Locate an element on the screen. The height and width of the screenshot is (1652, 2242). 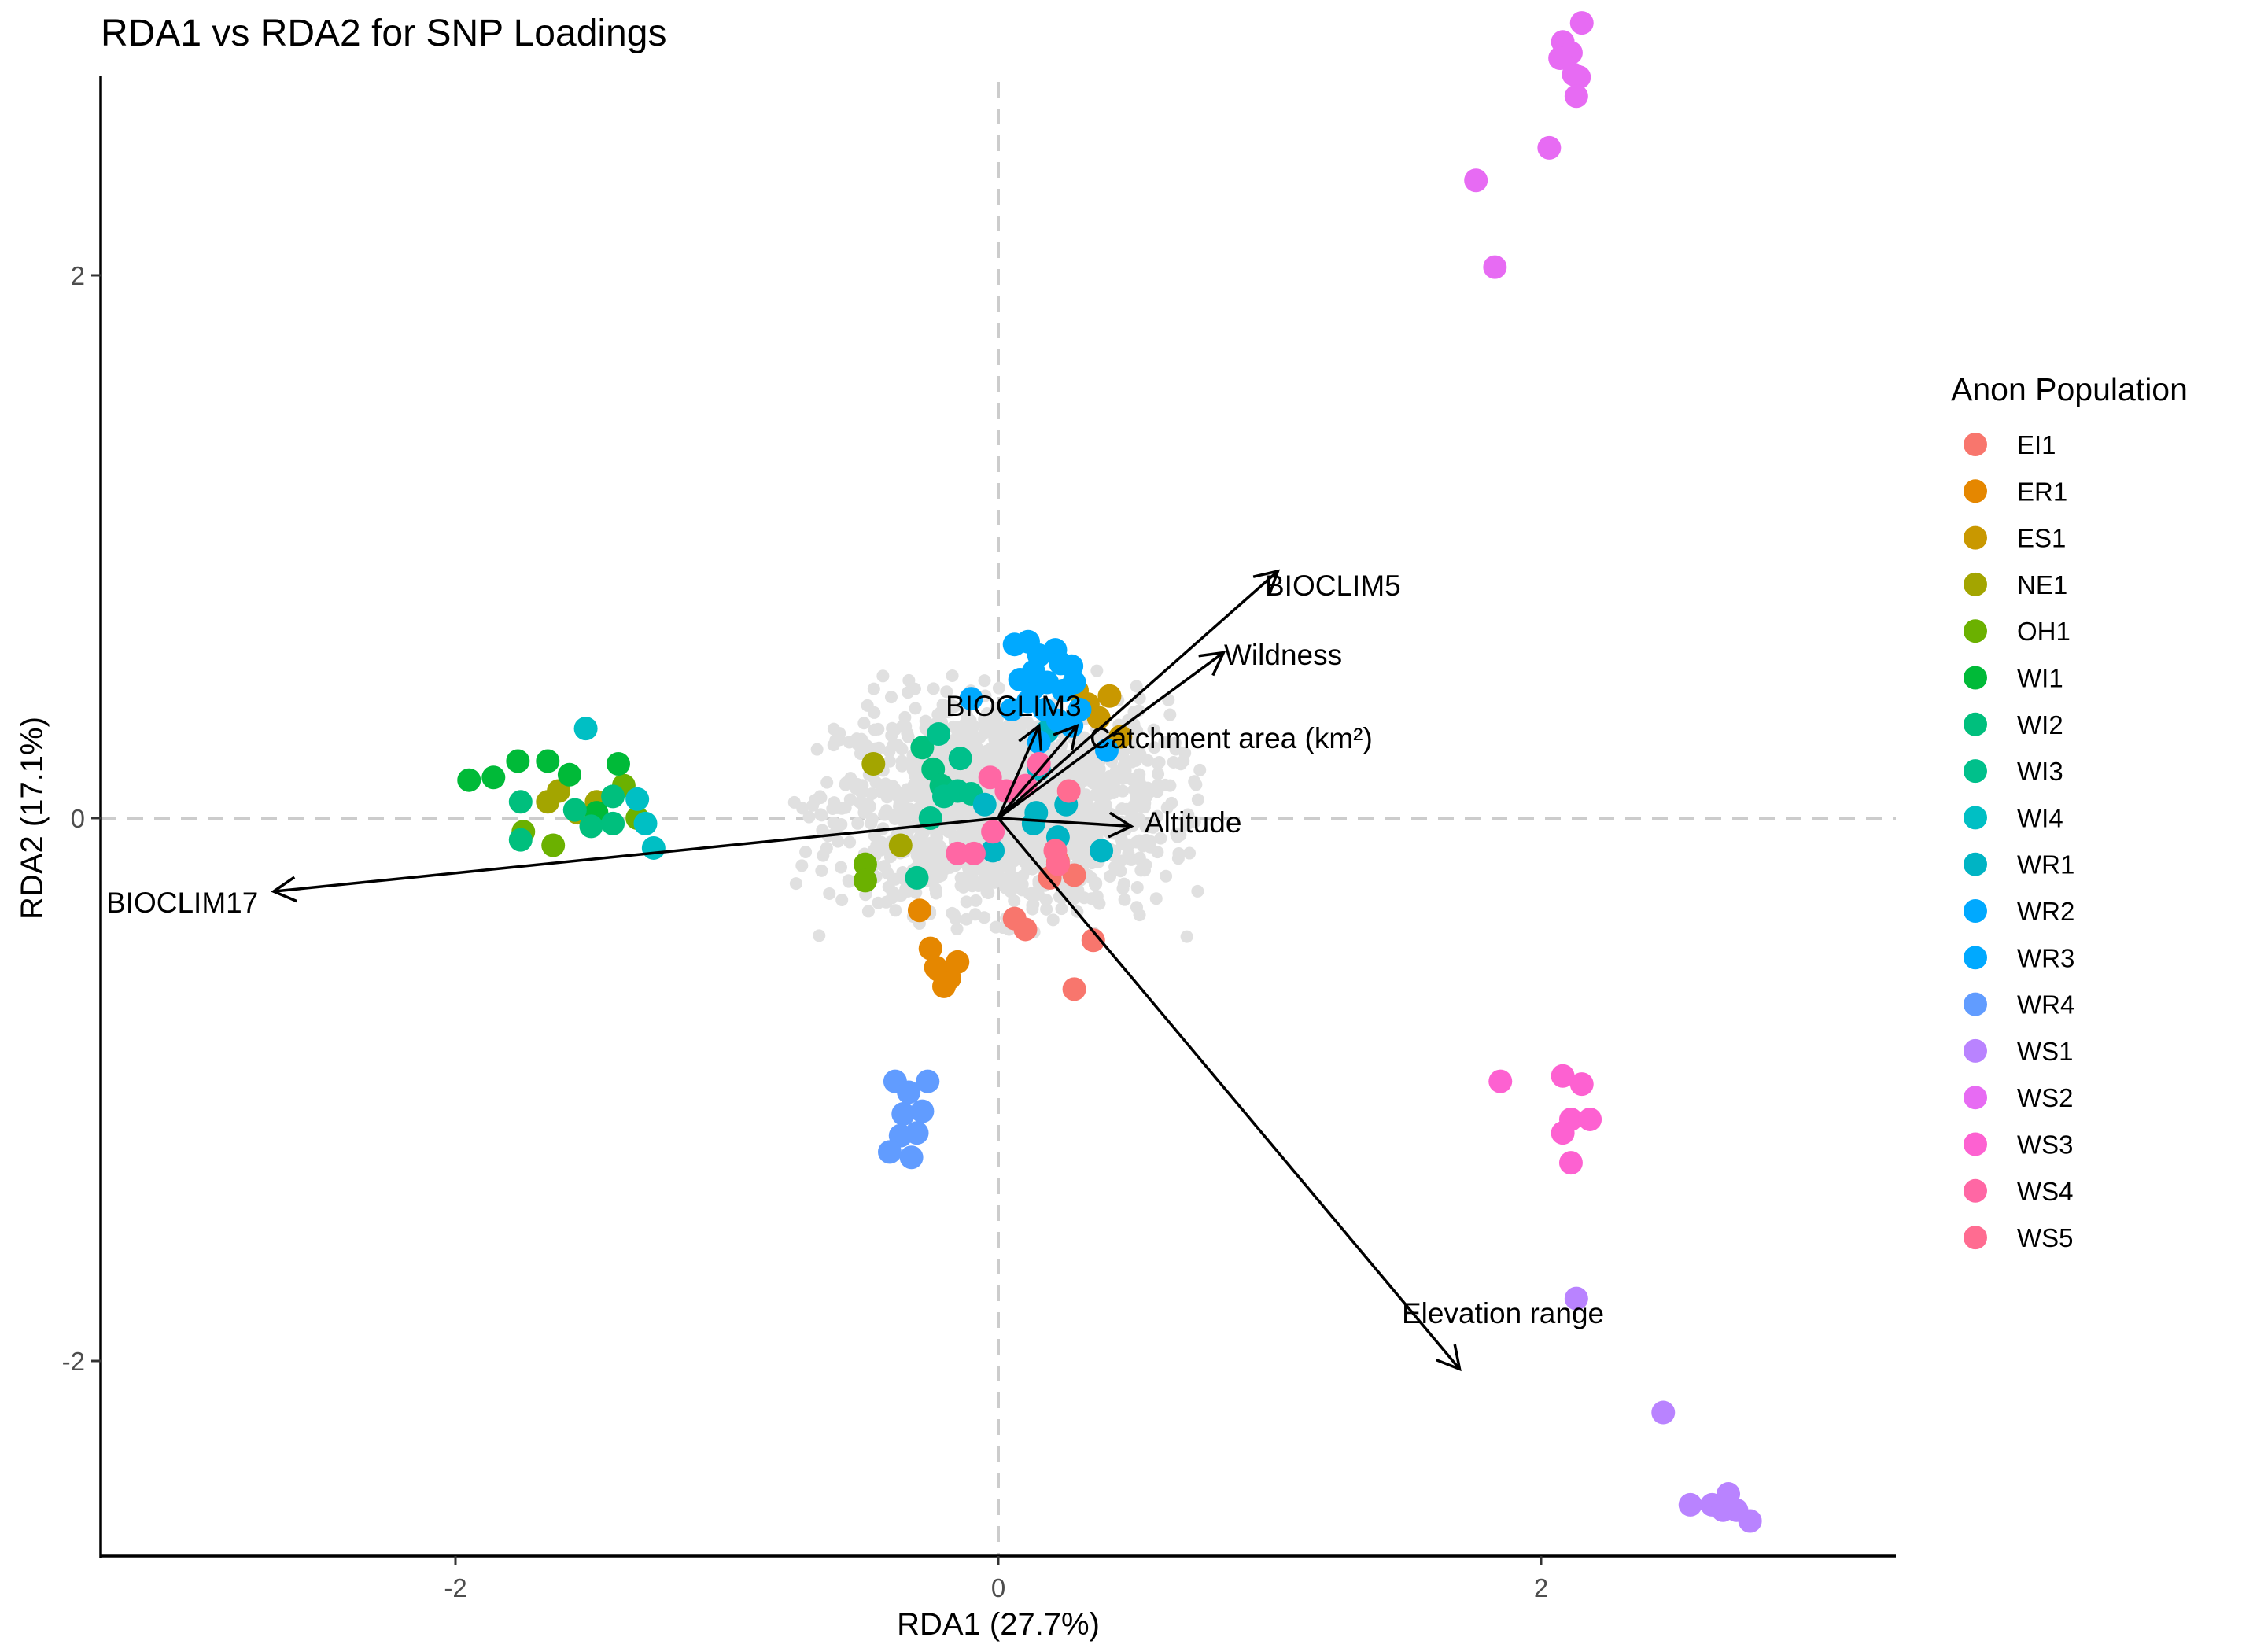
x-axis-ticks: -2 0 2 is located at coordinates (996, 1579).